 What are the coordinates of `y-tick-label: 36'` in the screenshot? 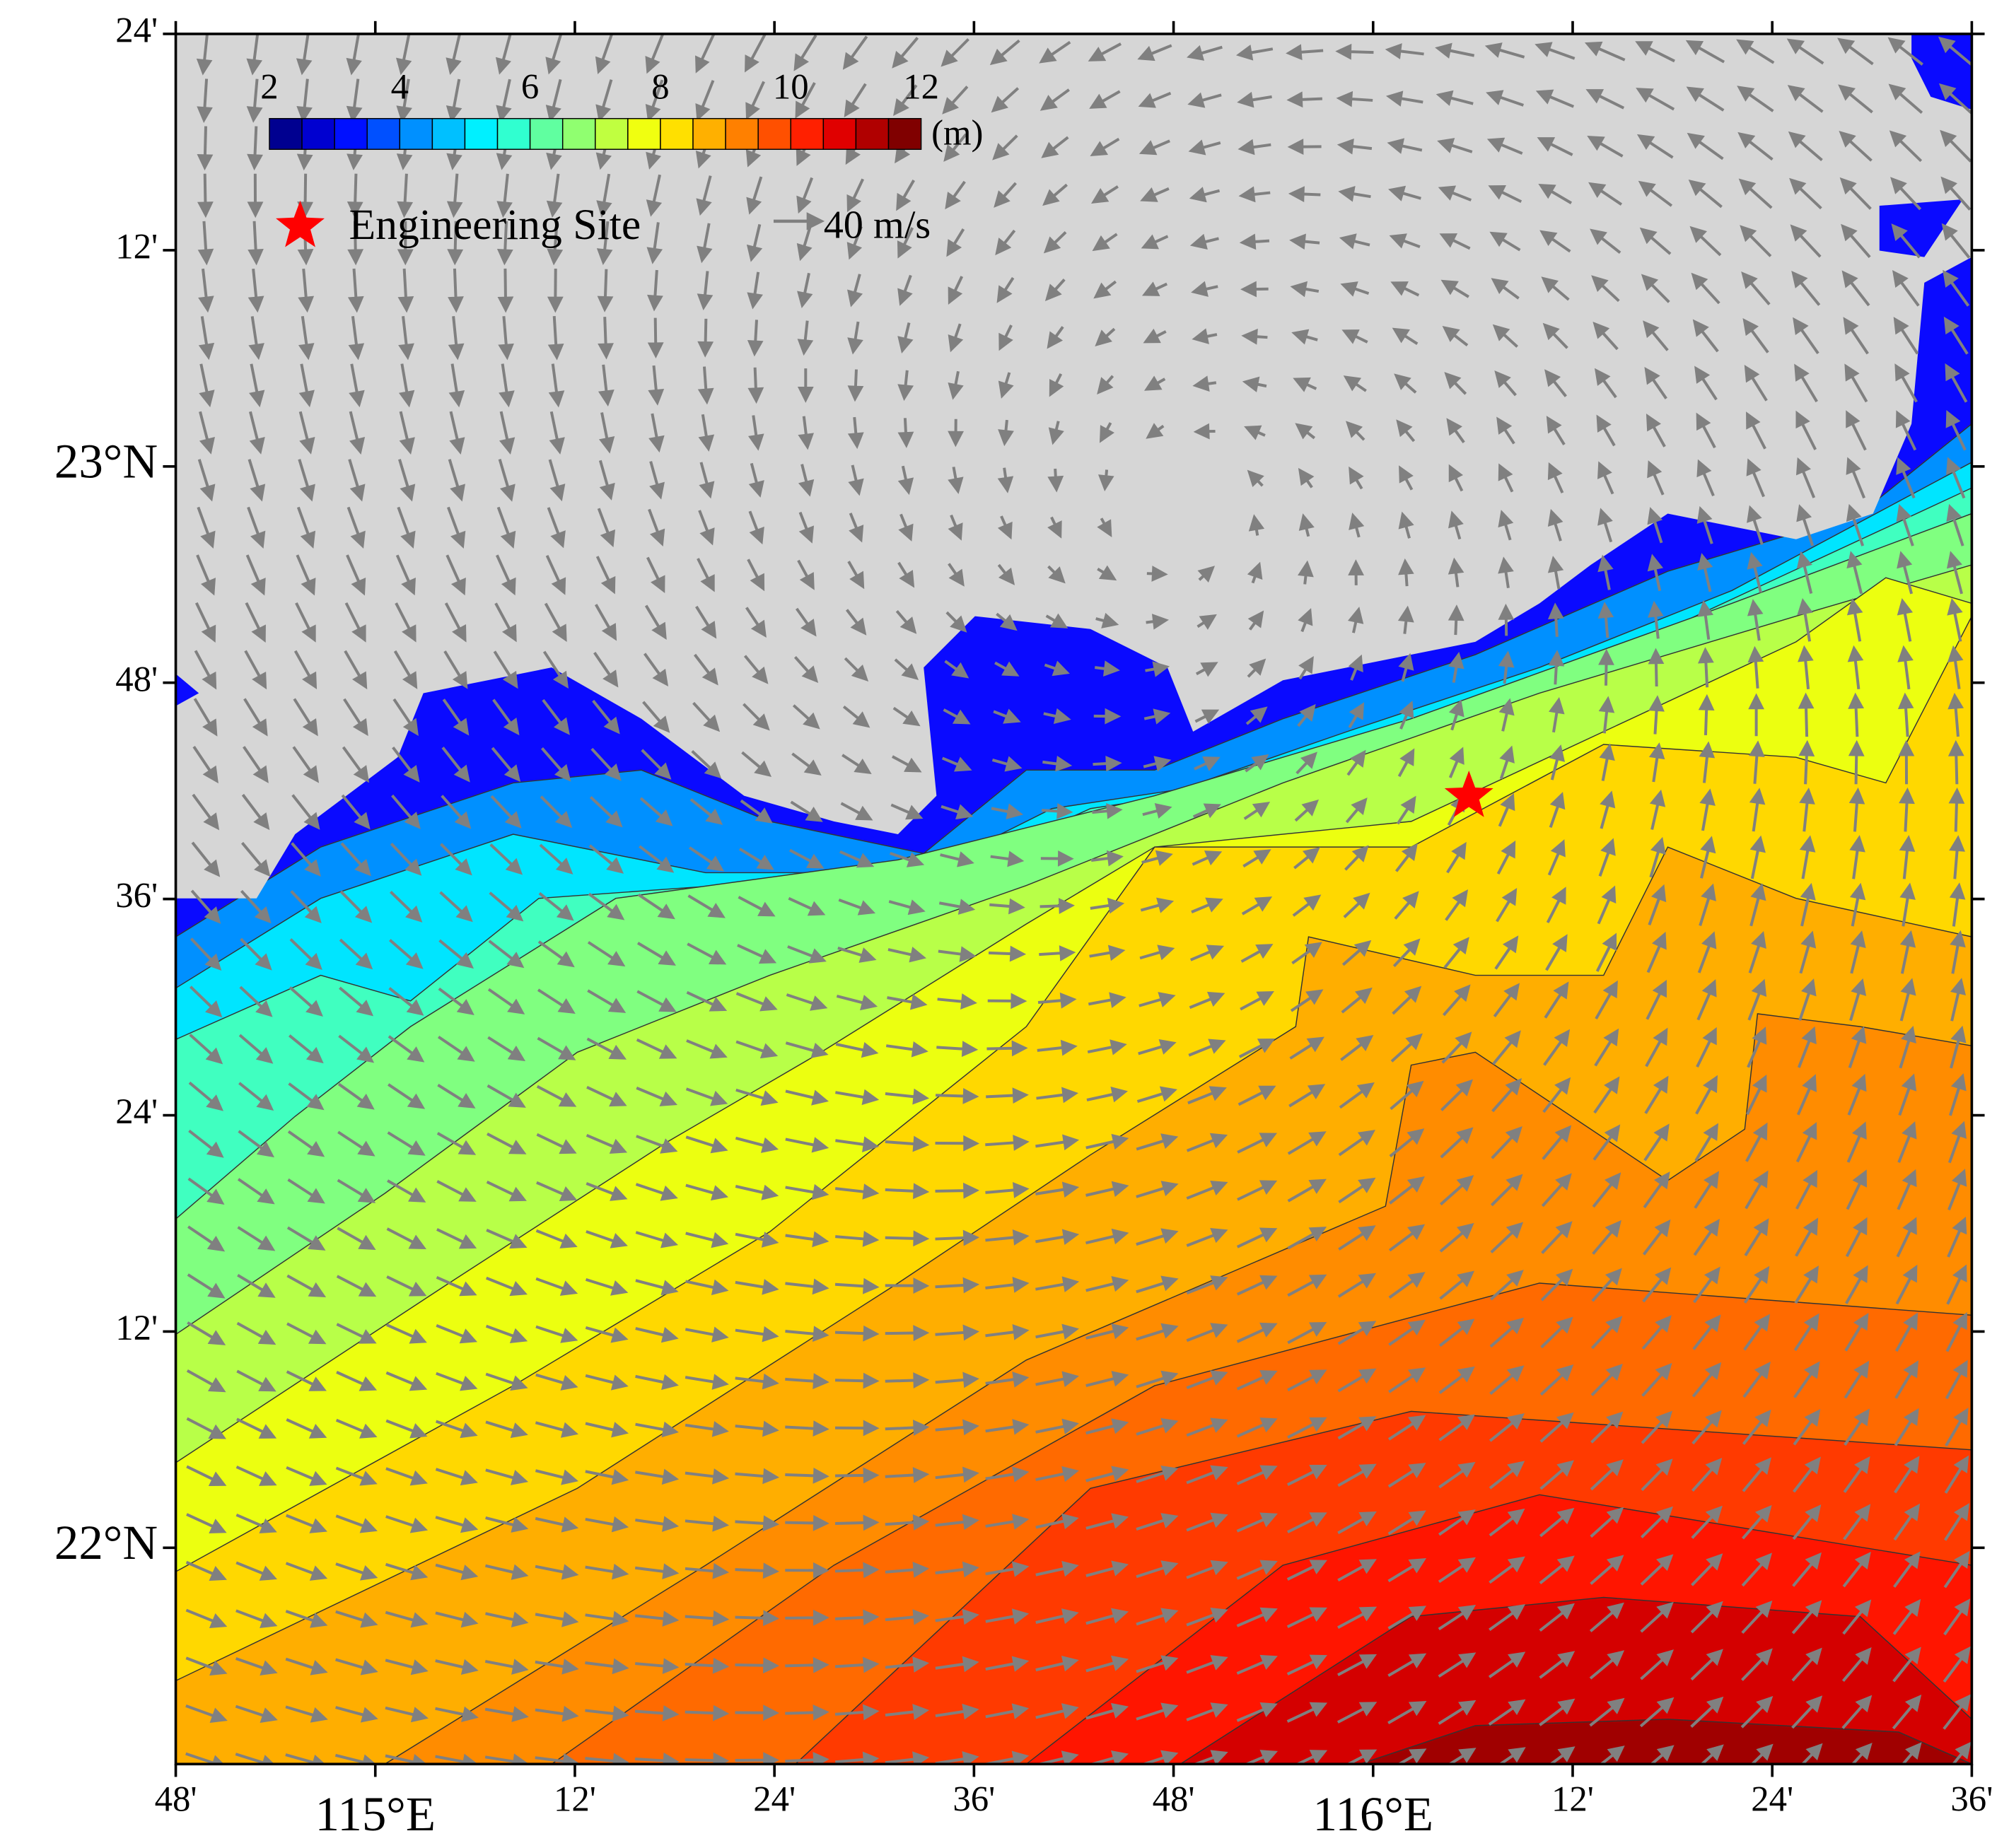 It's located at (136, 895).